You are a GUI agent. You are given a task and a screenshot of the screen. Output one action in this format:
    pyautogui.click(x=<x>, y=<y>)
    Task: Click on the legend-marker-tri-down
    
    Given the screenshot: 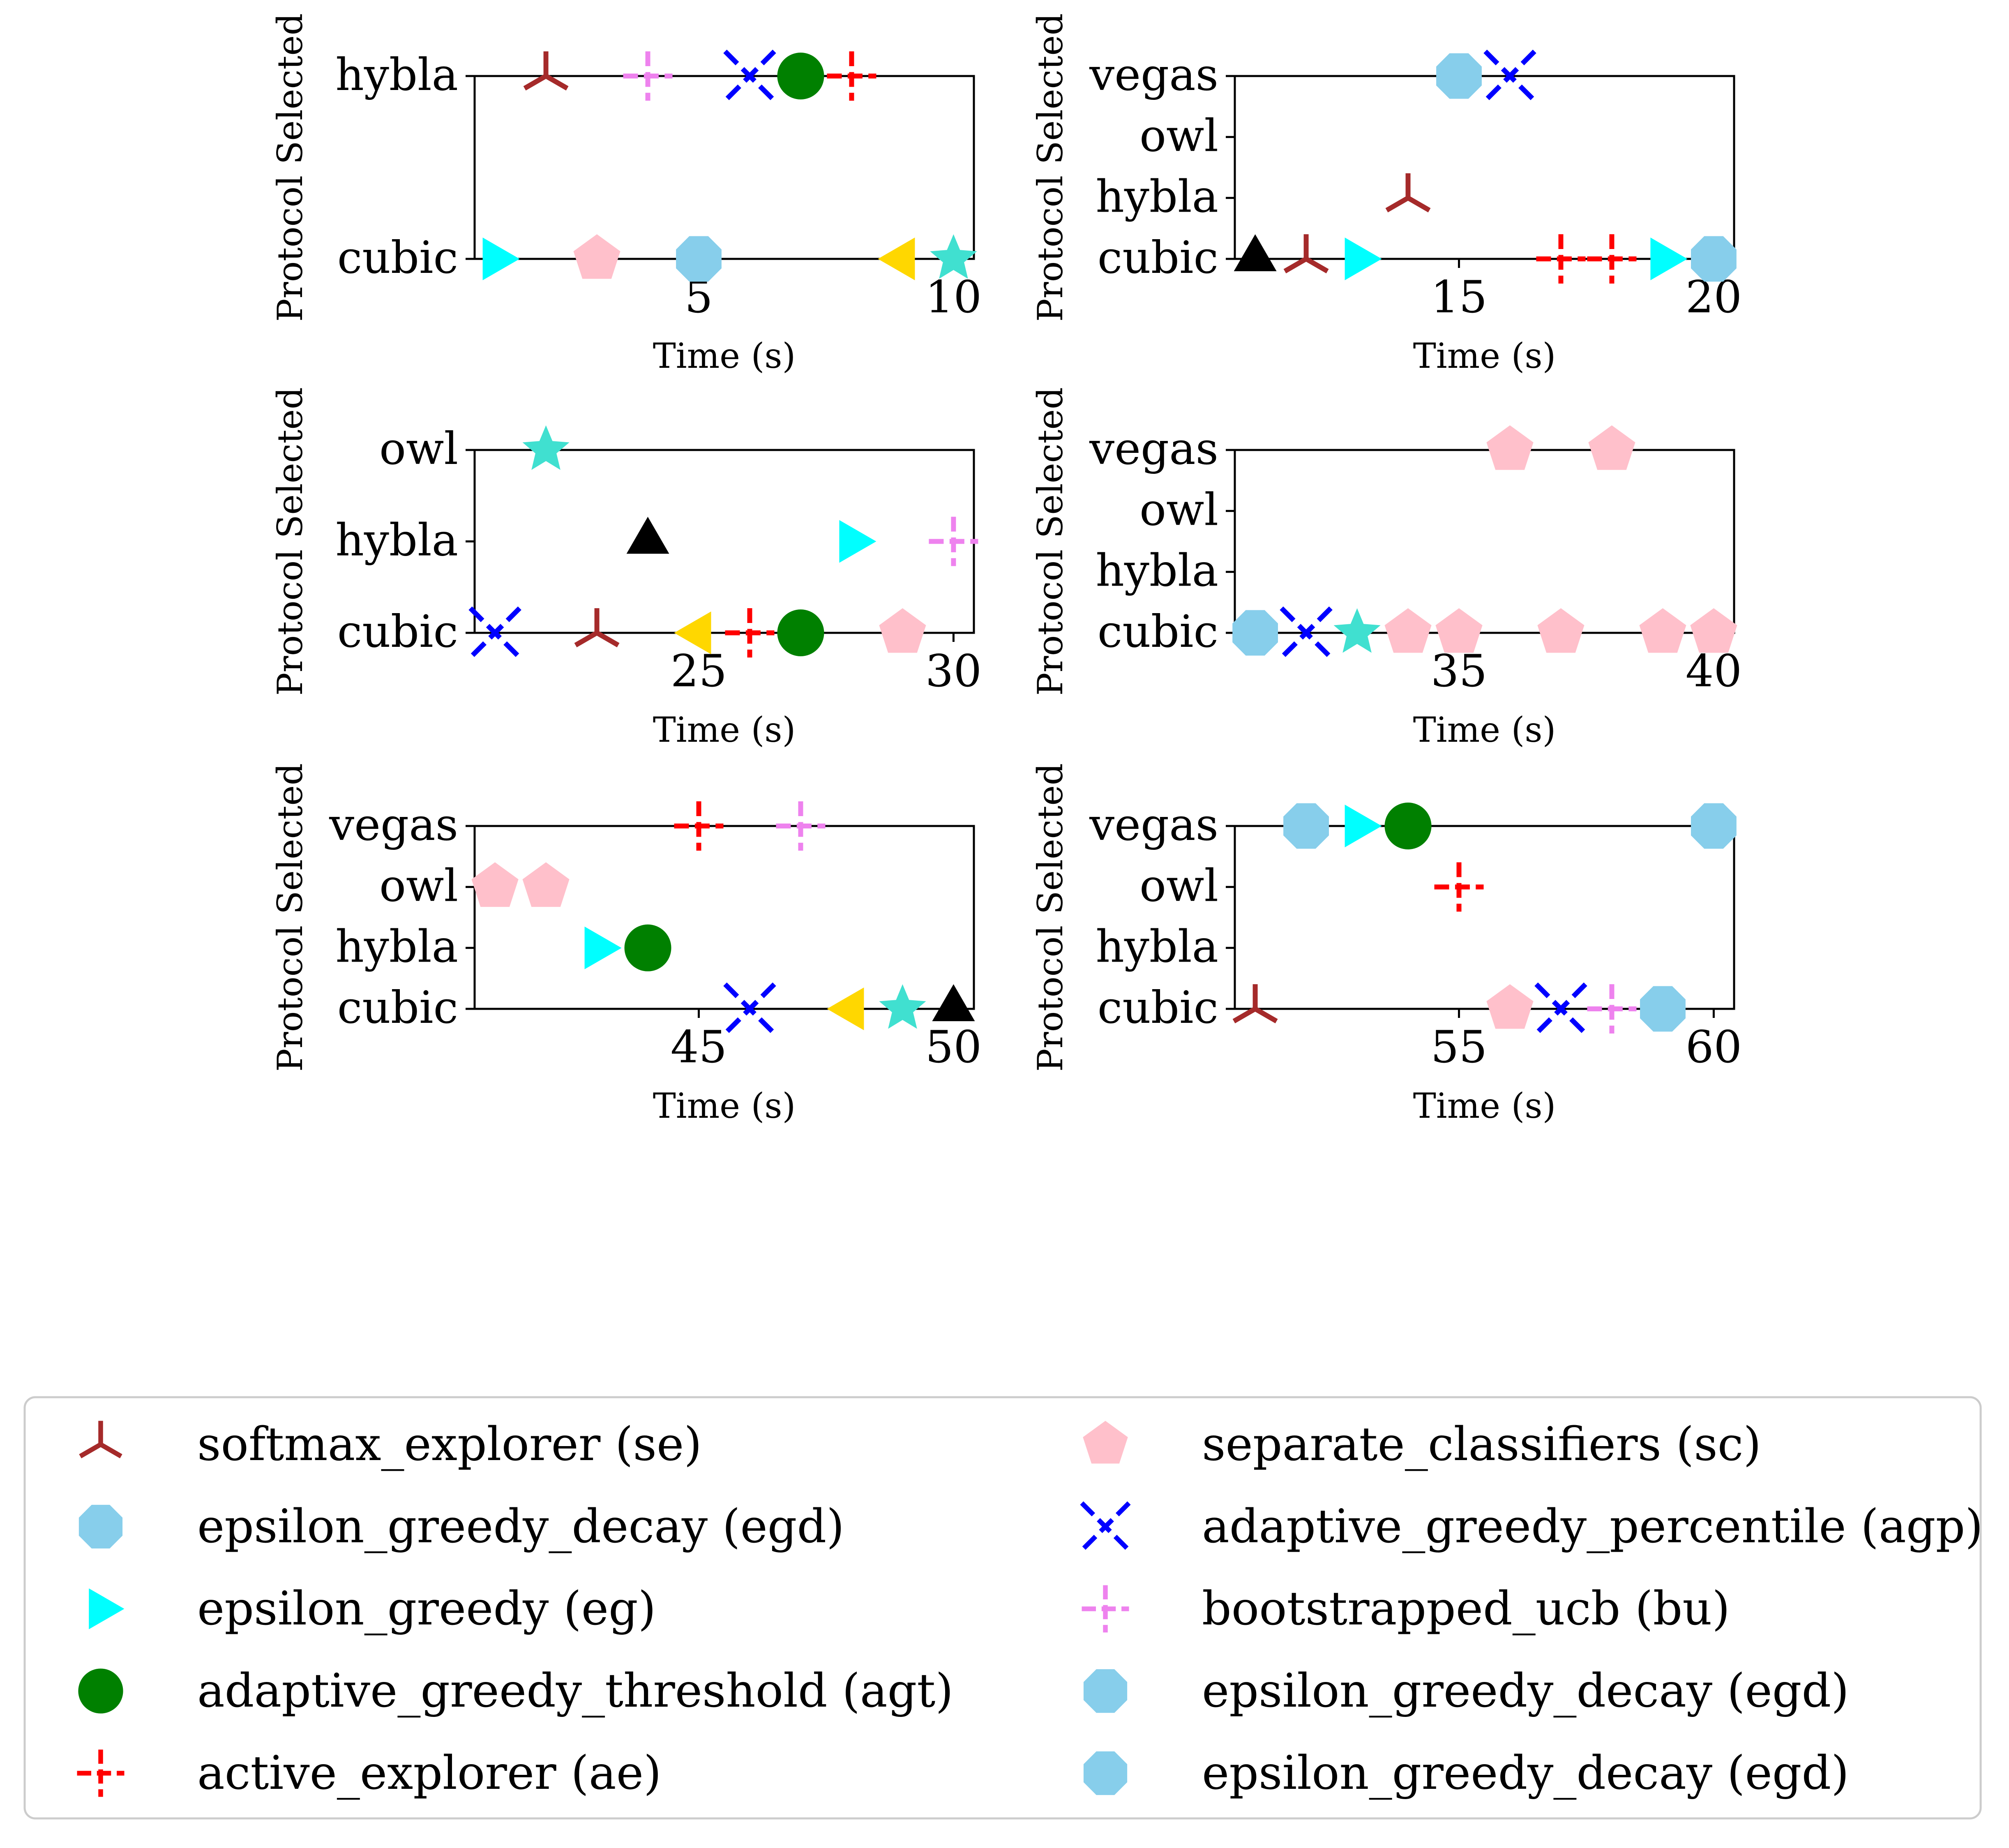 What is the action you would take?
    pyautogui.click(x=100, y=1440)
    